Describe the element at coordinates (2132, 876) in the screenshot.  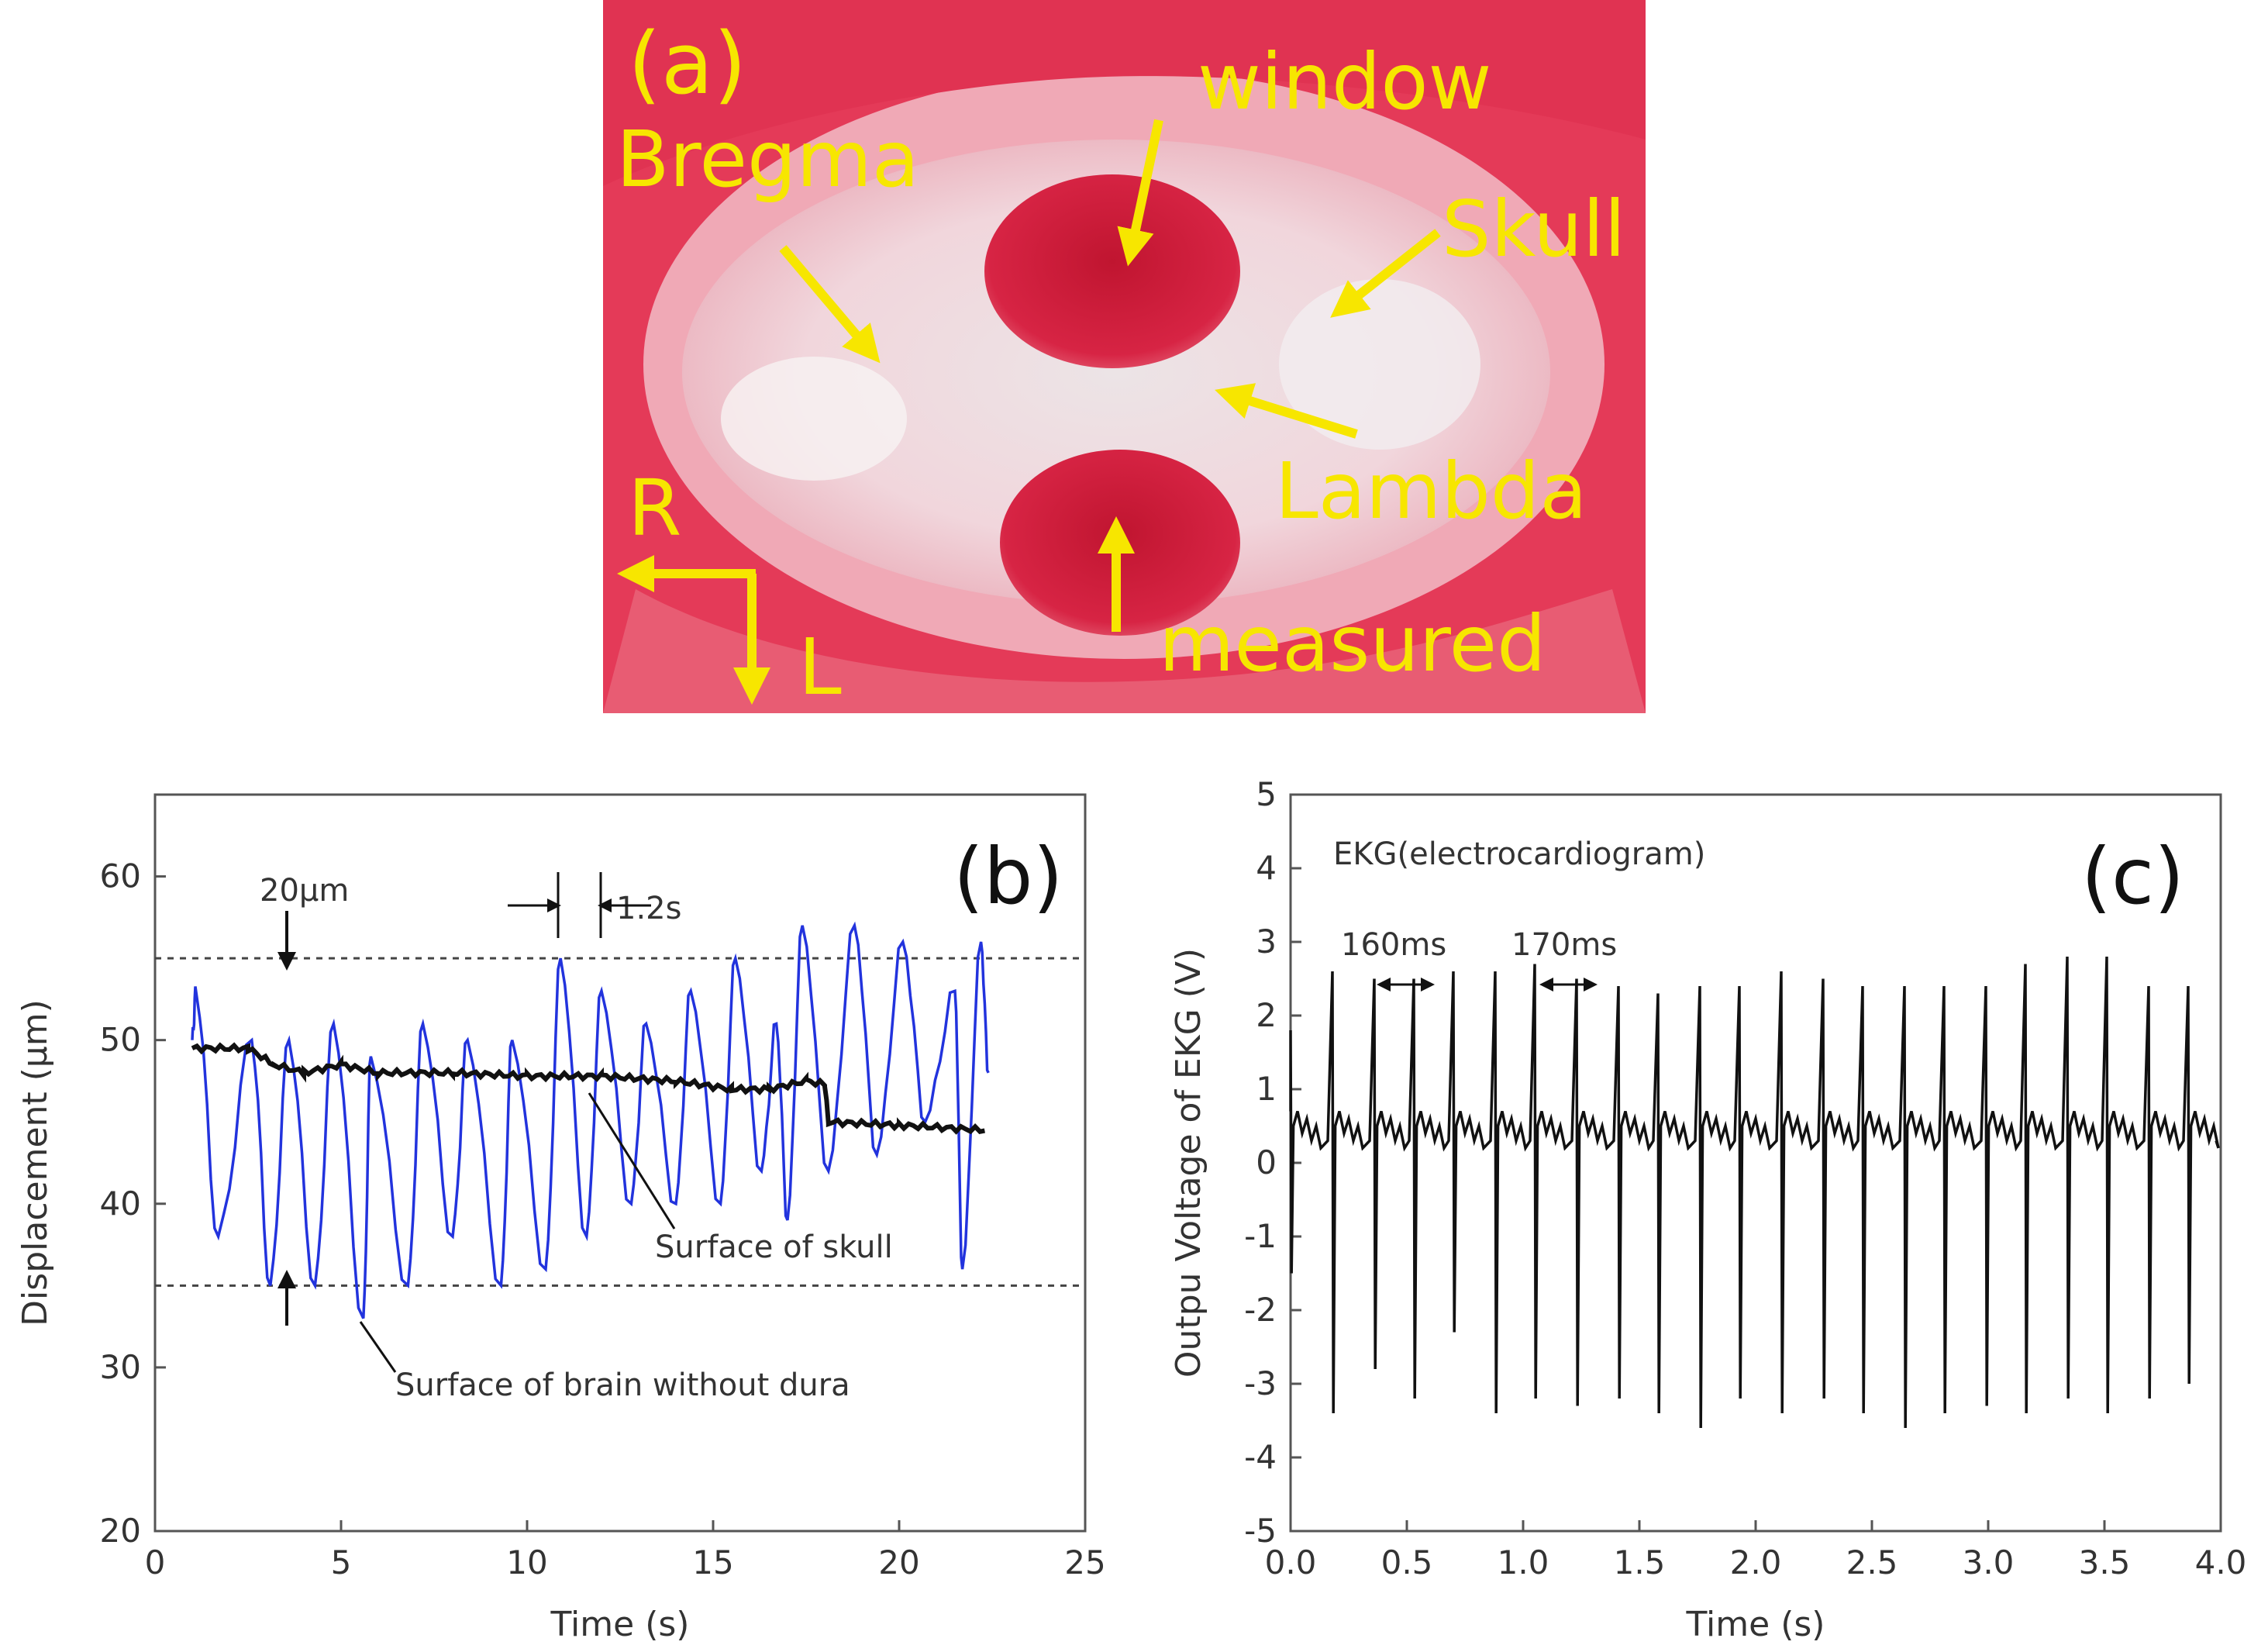
I see `panel-c-label: (c)` at that location.